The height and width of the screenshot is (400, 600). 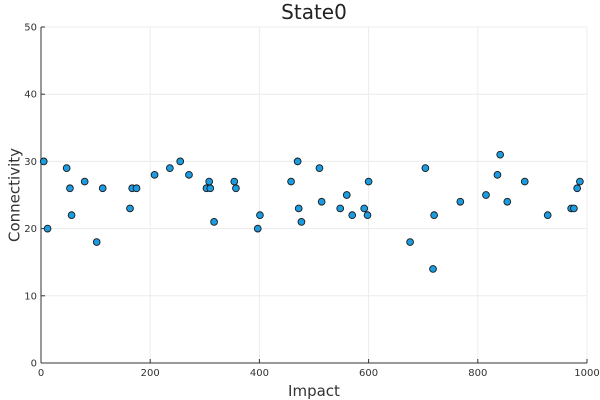 What do you see at coordinates (586, 373) in the screenshot?
I see `x-tick-label: 1000` at bounding box center [586, 373].